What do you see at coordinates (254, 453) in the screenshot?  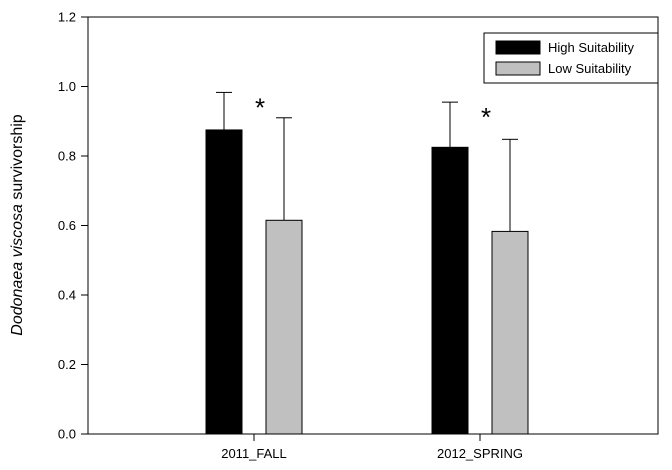 I see `x-tick-label: 2011_FALL` at bounding box center [254, 453].